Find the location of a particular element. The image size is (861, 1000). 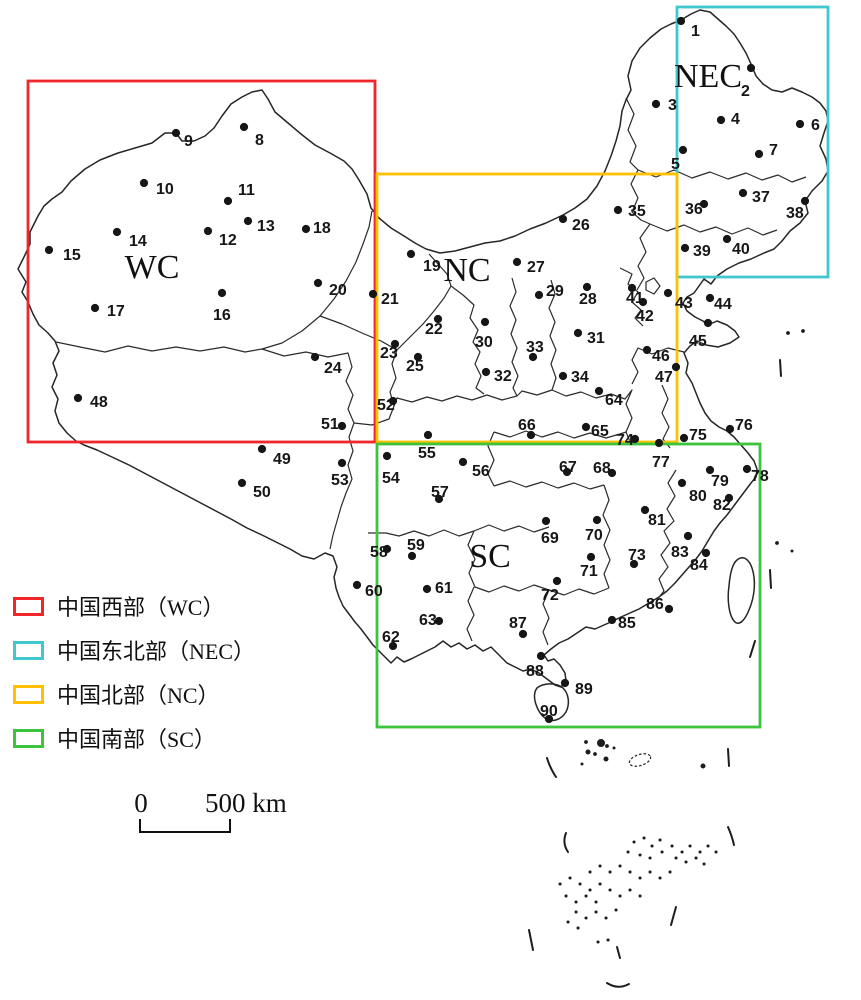

station-label-36: 36 is located at coordinates (694, 209).